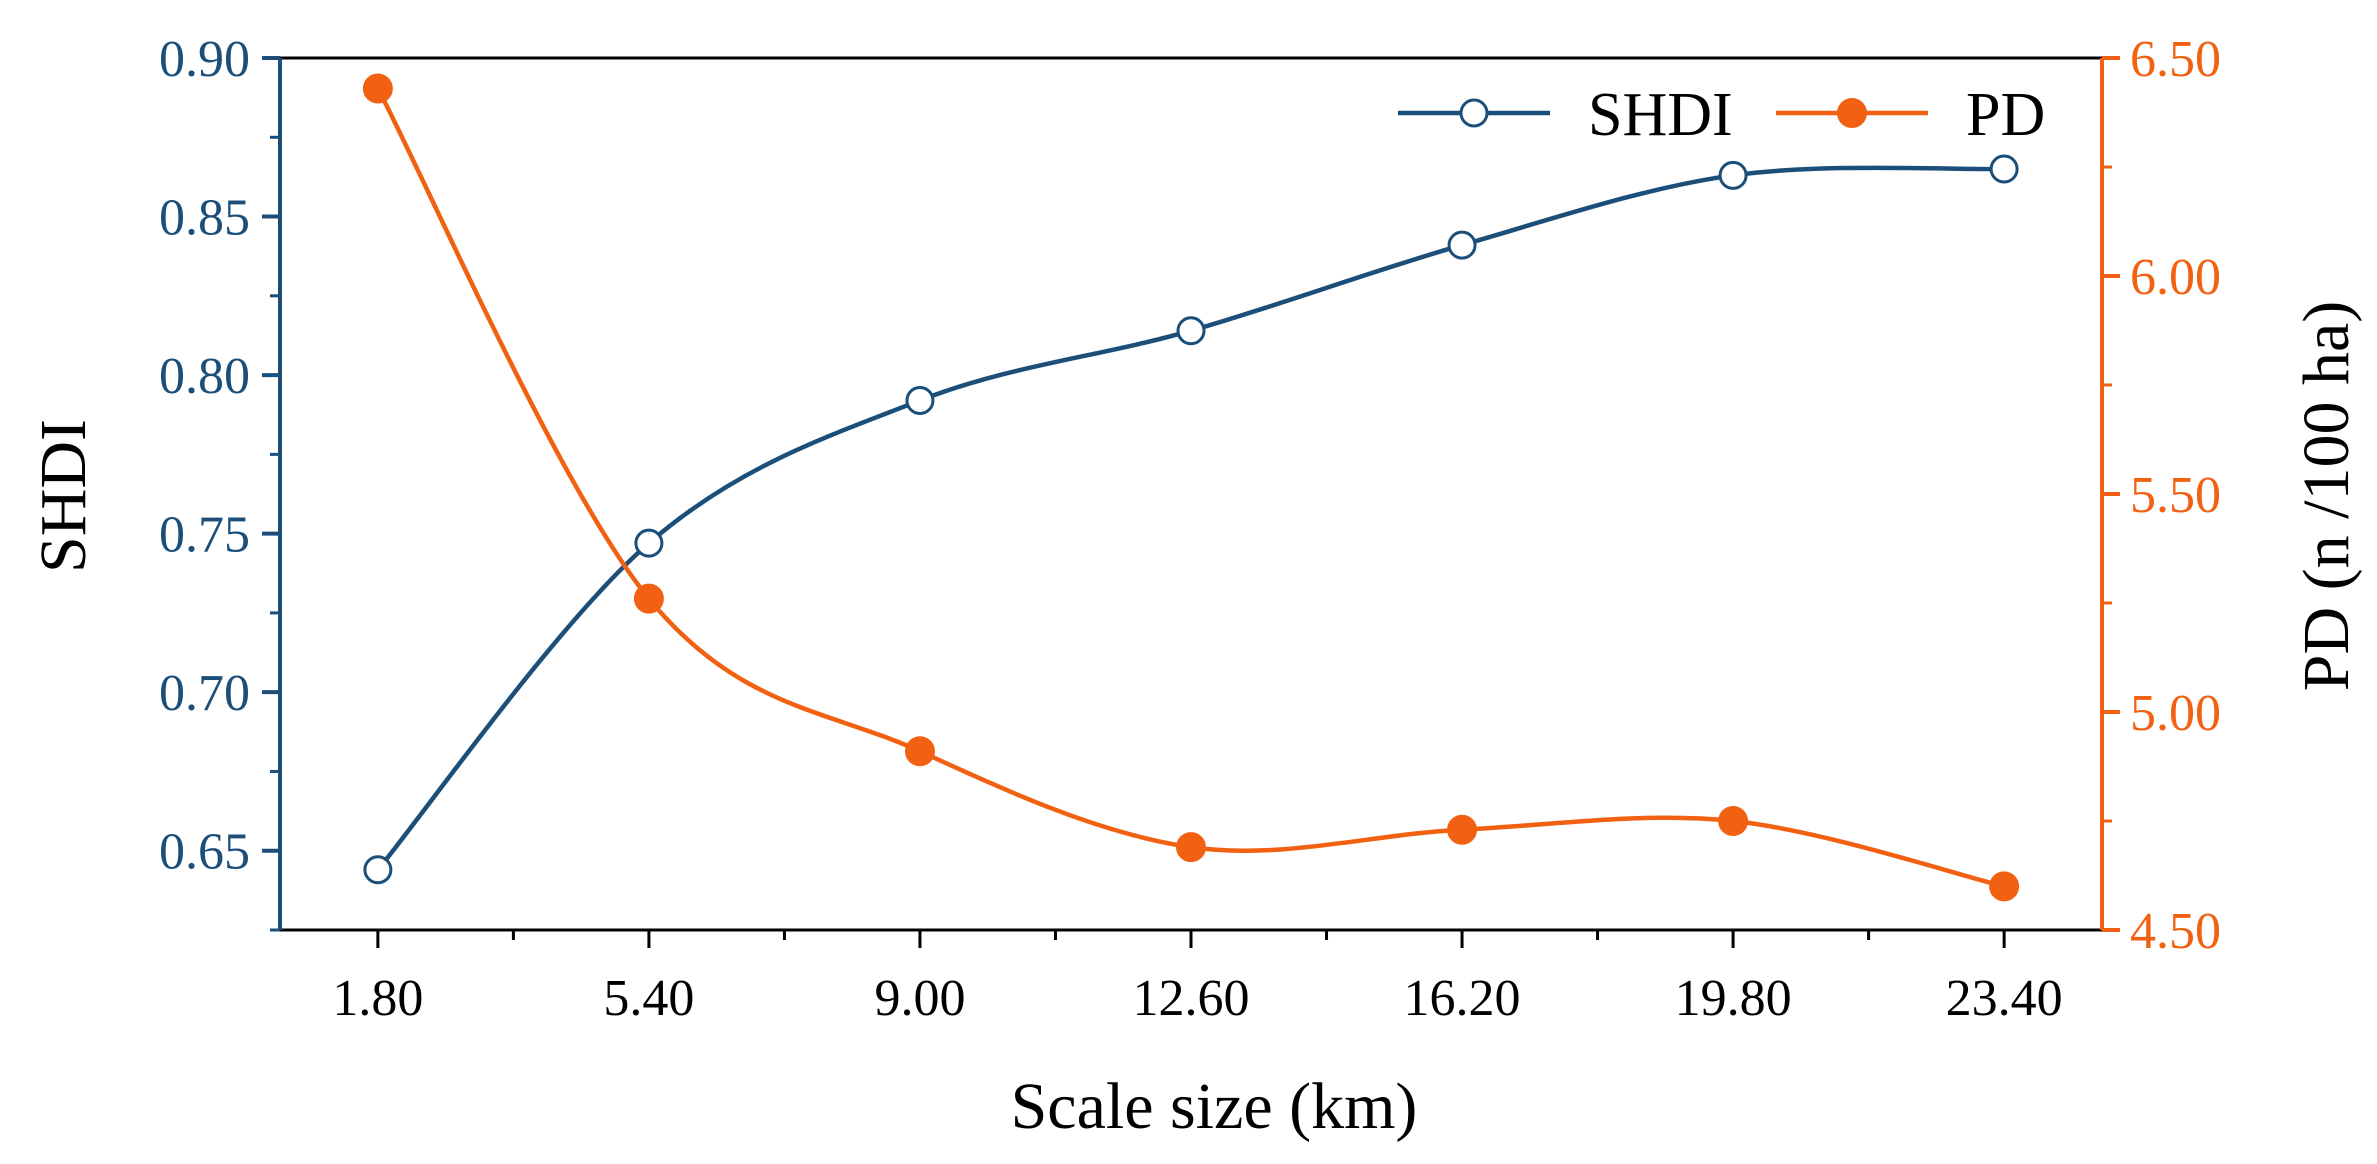 The height and width of the screenshot is (1164, 2377). I want to click on right-y-axis-label: PD (n /100 ha), so click(2326, 496).